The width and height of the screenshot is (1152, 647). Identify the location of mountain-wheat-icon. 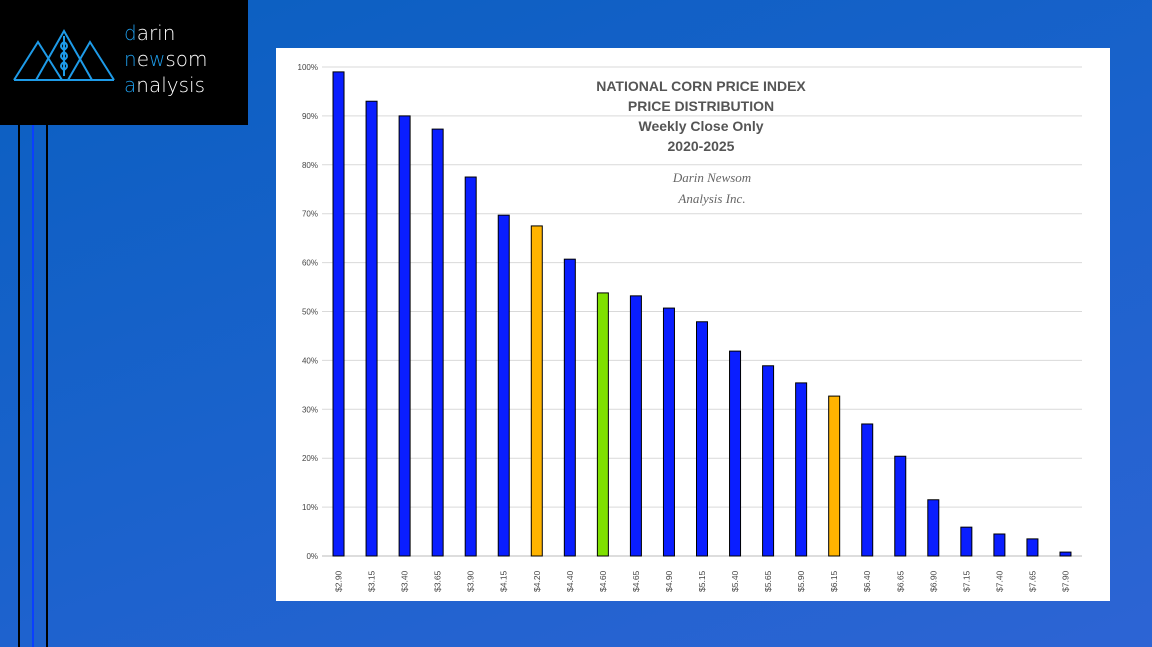
(64, 54).